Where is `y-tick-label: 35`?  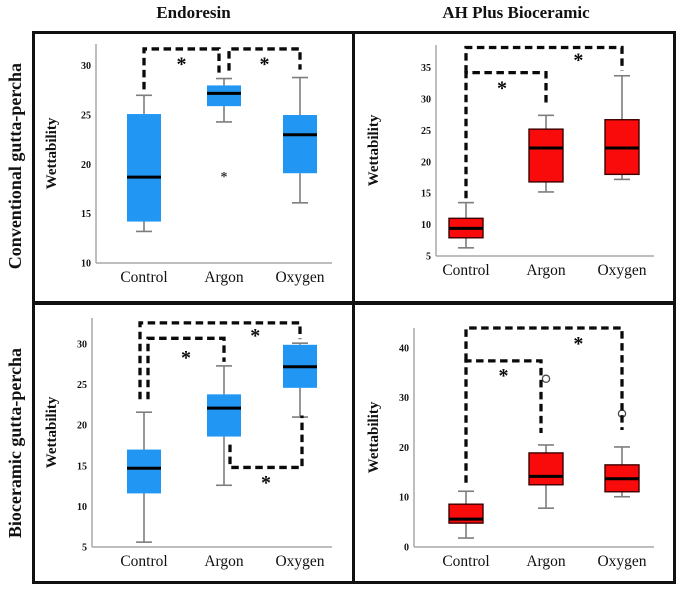
y-tick-label: 35 is located at coordinates (426, 68).